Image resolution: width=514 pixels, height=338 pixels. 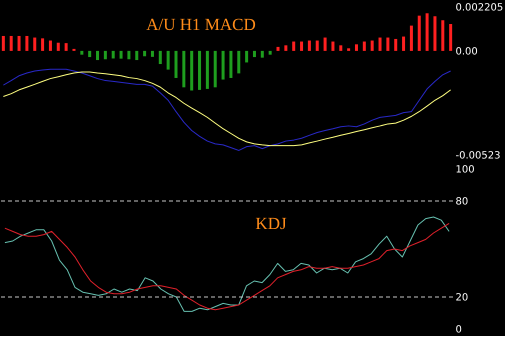 I want to click on y-tick-label: 0, so click(x=459, y=330).